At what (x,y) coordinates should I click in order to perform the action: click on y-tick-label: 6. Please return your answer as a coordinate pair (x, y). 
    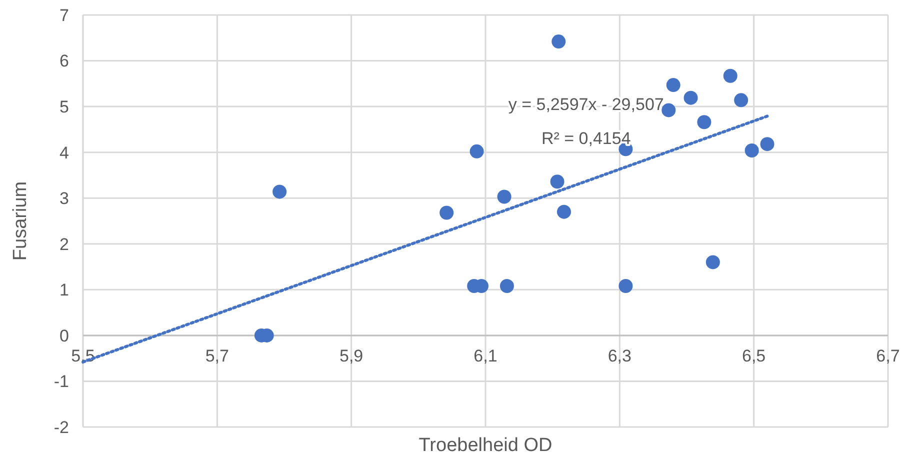
    Looking at the image, I should click on (64, 61).